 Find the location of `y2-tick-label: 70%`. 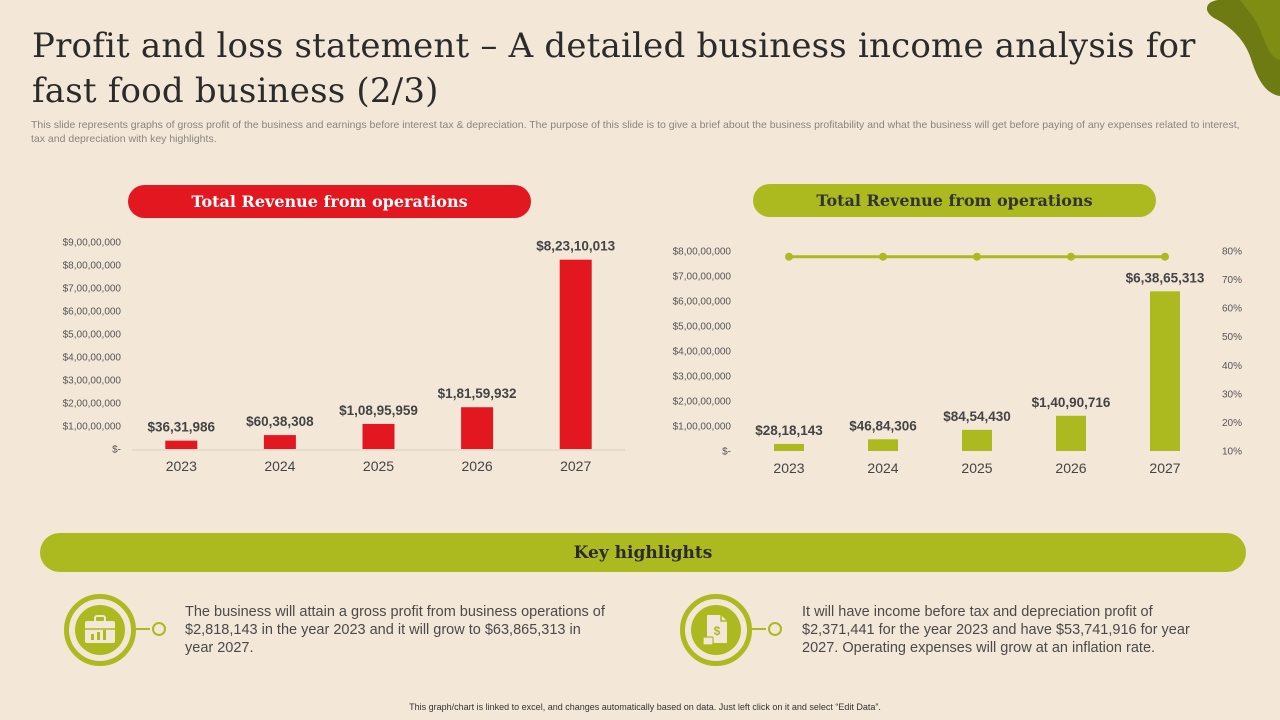

y2-tick-label: 70% is located at coordinates (1232, 280).